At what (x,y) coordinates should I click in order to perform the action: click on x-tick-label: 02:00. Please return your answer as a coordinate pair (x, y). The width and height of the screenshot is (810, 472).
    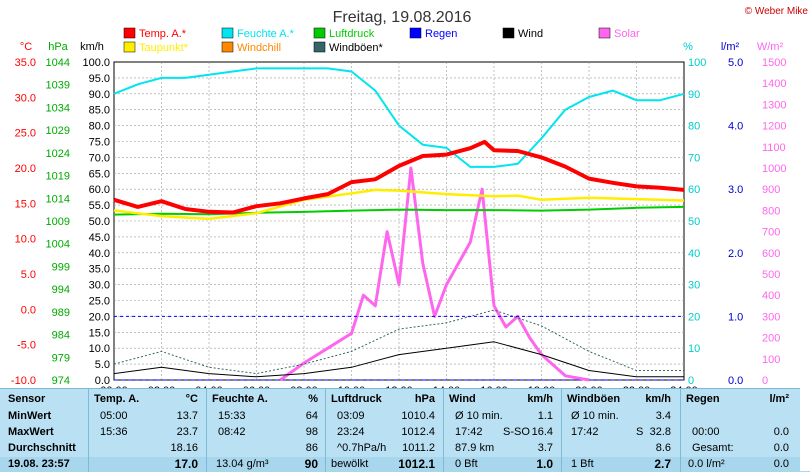
    Looking at the image, I should click on (162, 386).